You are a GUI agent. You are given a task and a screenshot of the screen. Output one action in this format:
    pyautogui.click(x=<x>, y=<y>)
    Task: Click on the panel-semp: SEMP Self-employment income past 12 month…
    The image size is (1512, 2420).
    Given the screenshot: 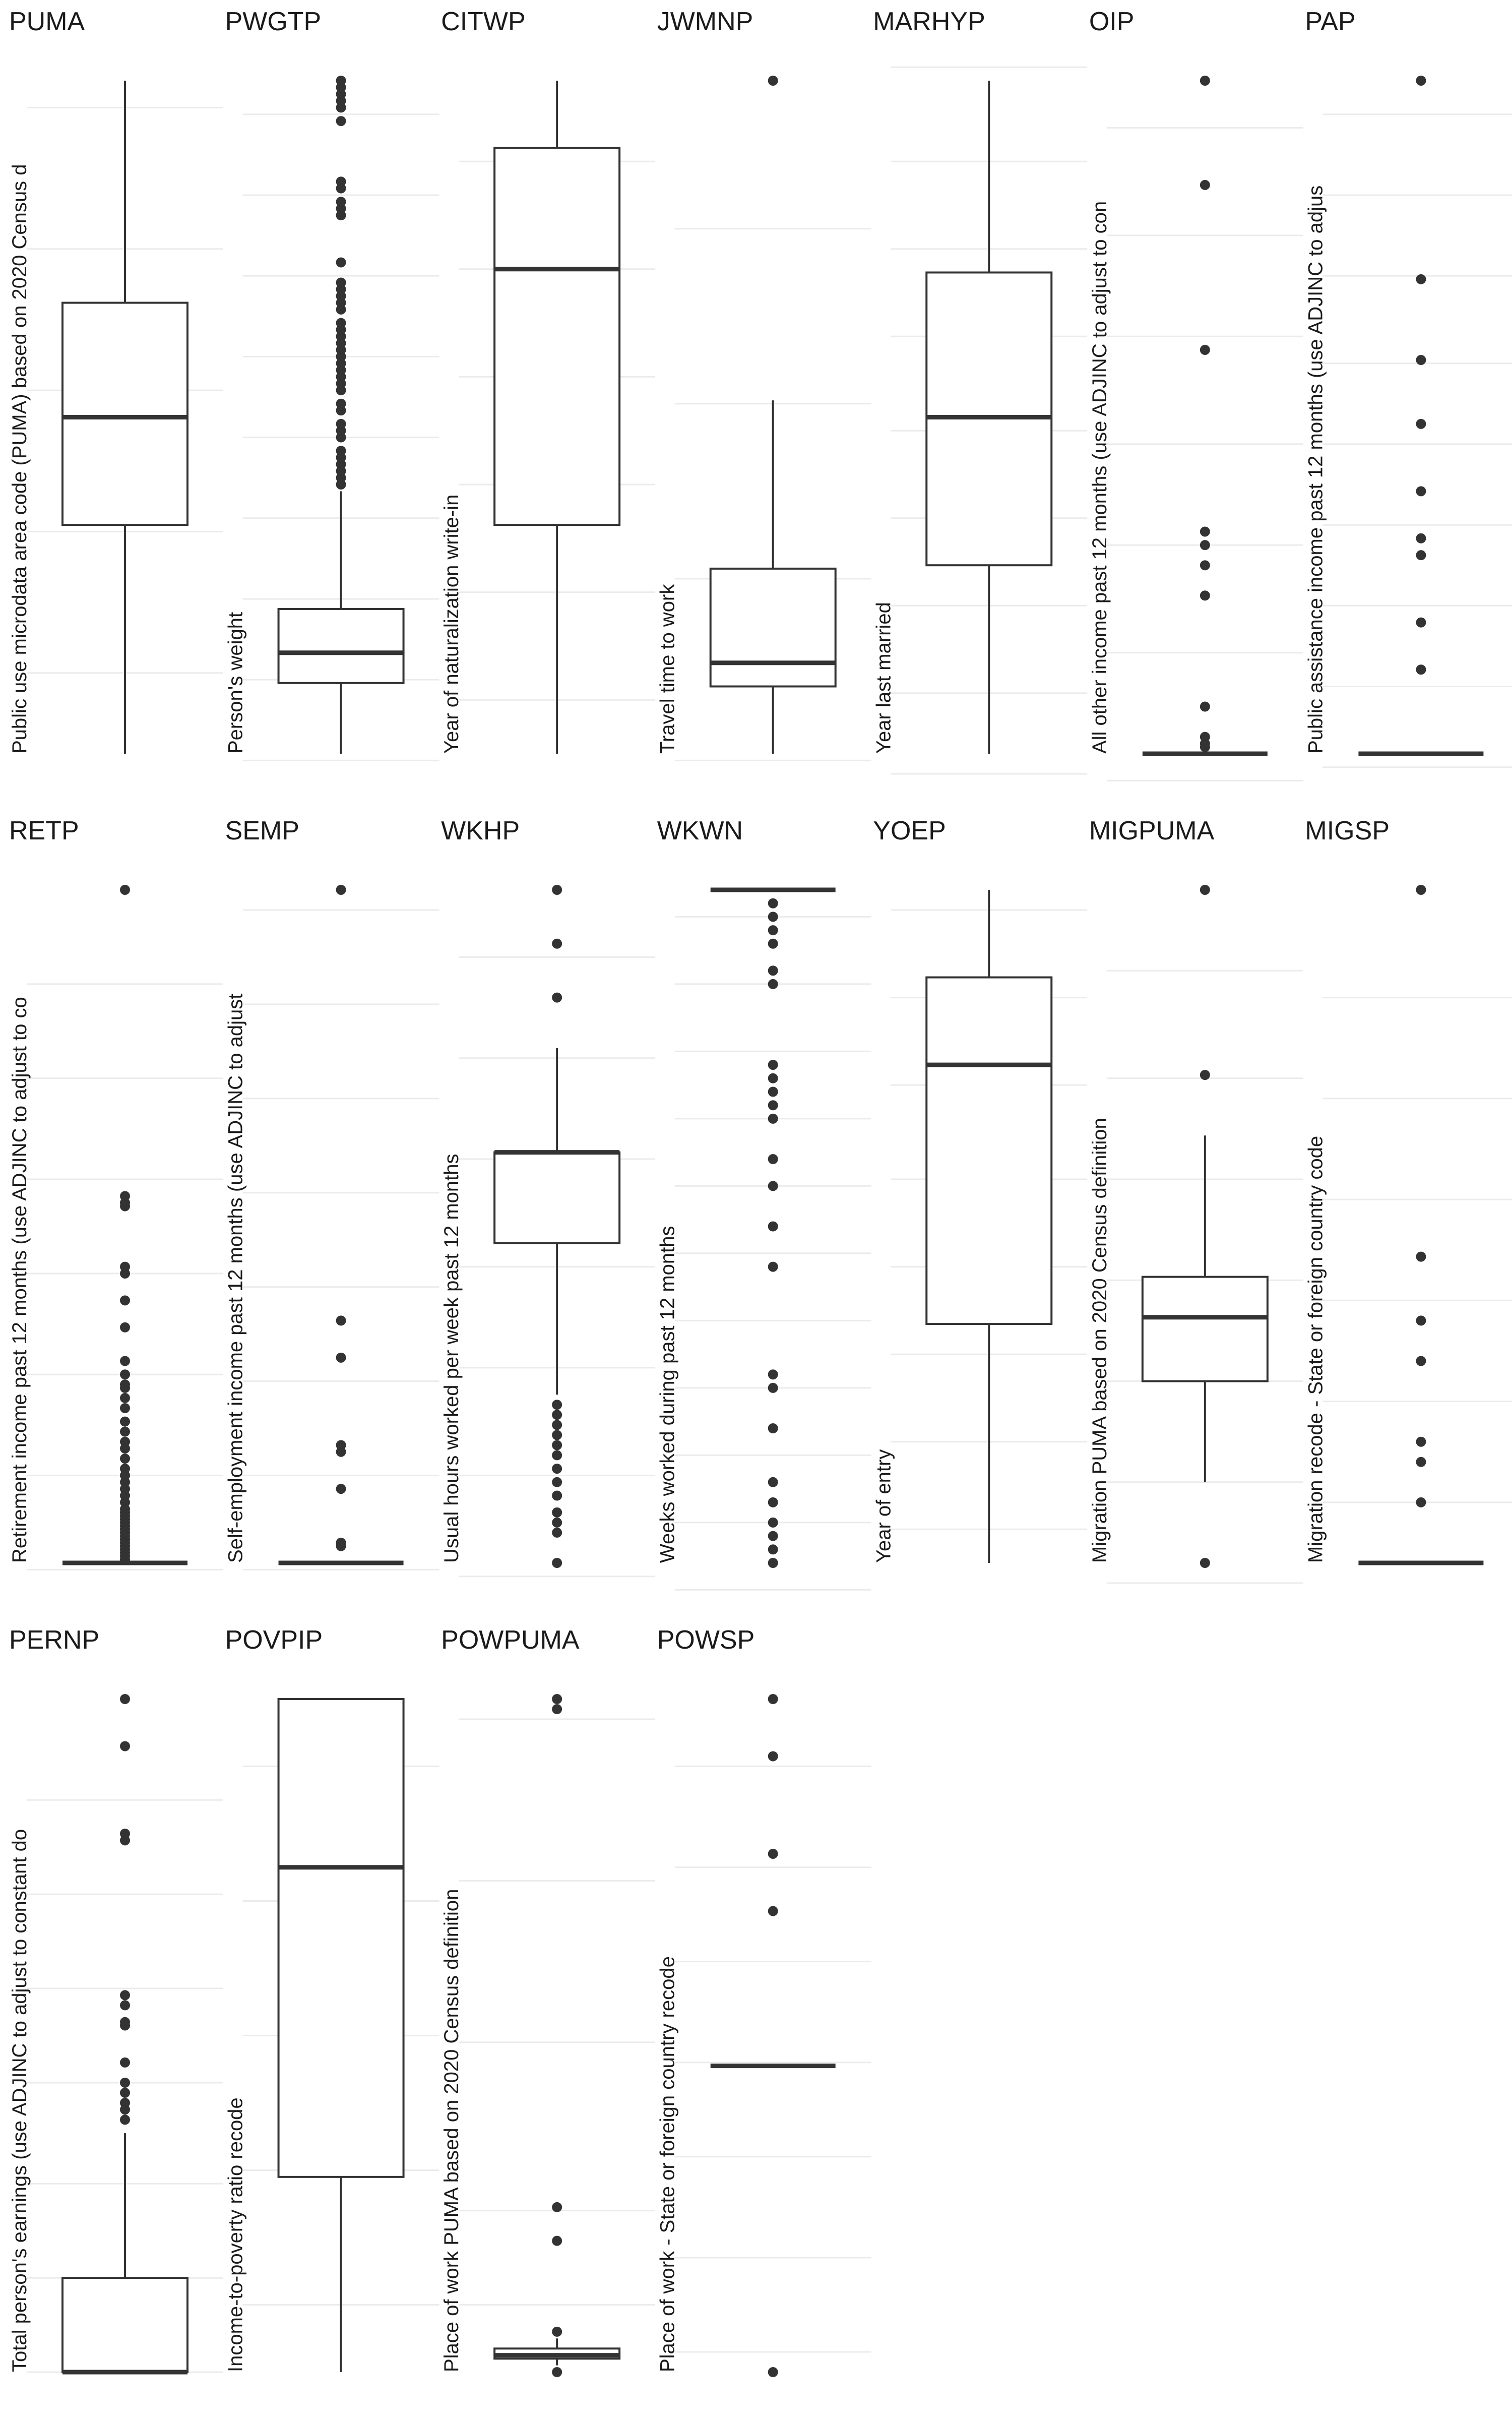 What is the action you would take?
    pyautogui.click(x=332, y=1193)
    